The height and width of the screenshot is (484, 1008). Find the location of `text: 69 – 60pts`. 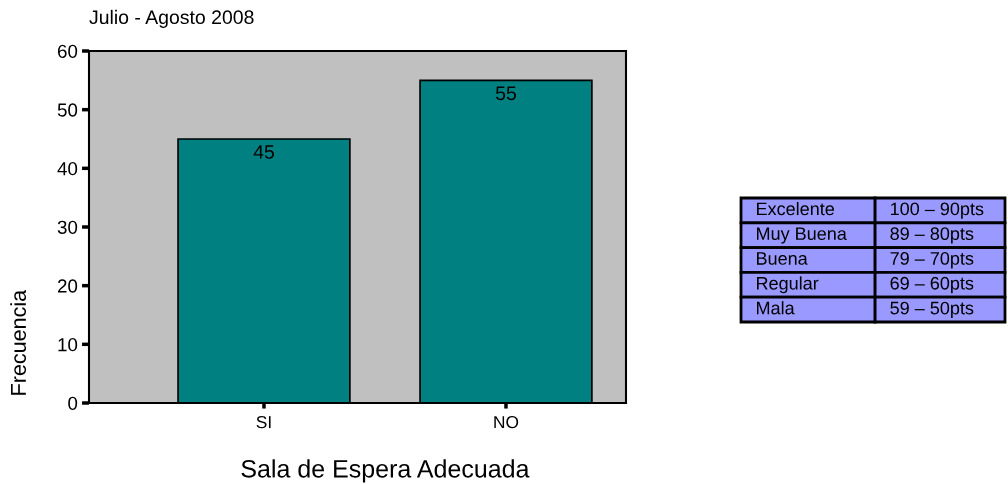

text: 69 – 60pts is located at coordinates (932, 285).